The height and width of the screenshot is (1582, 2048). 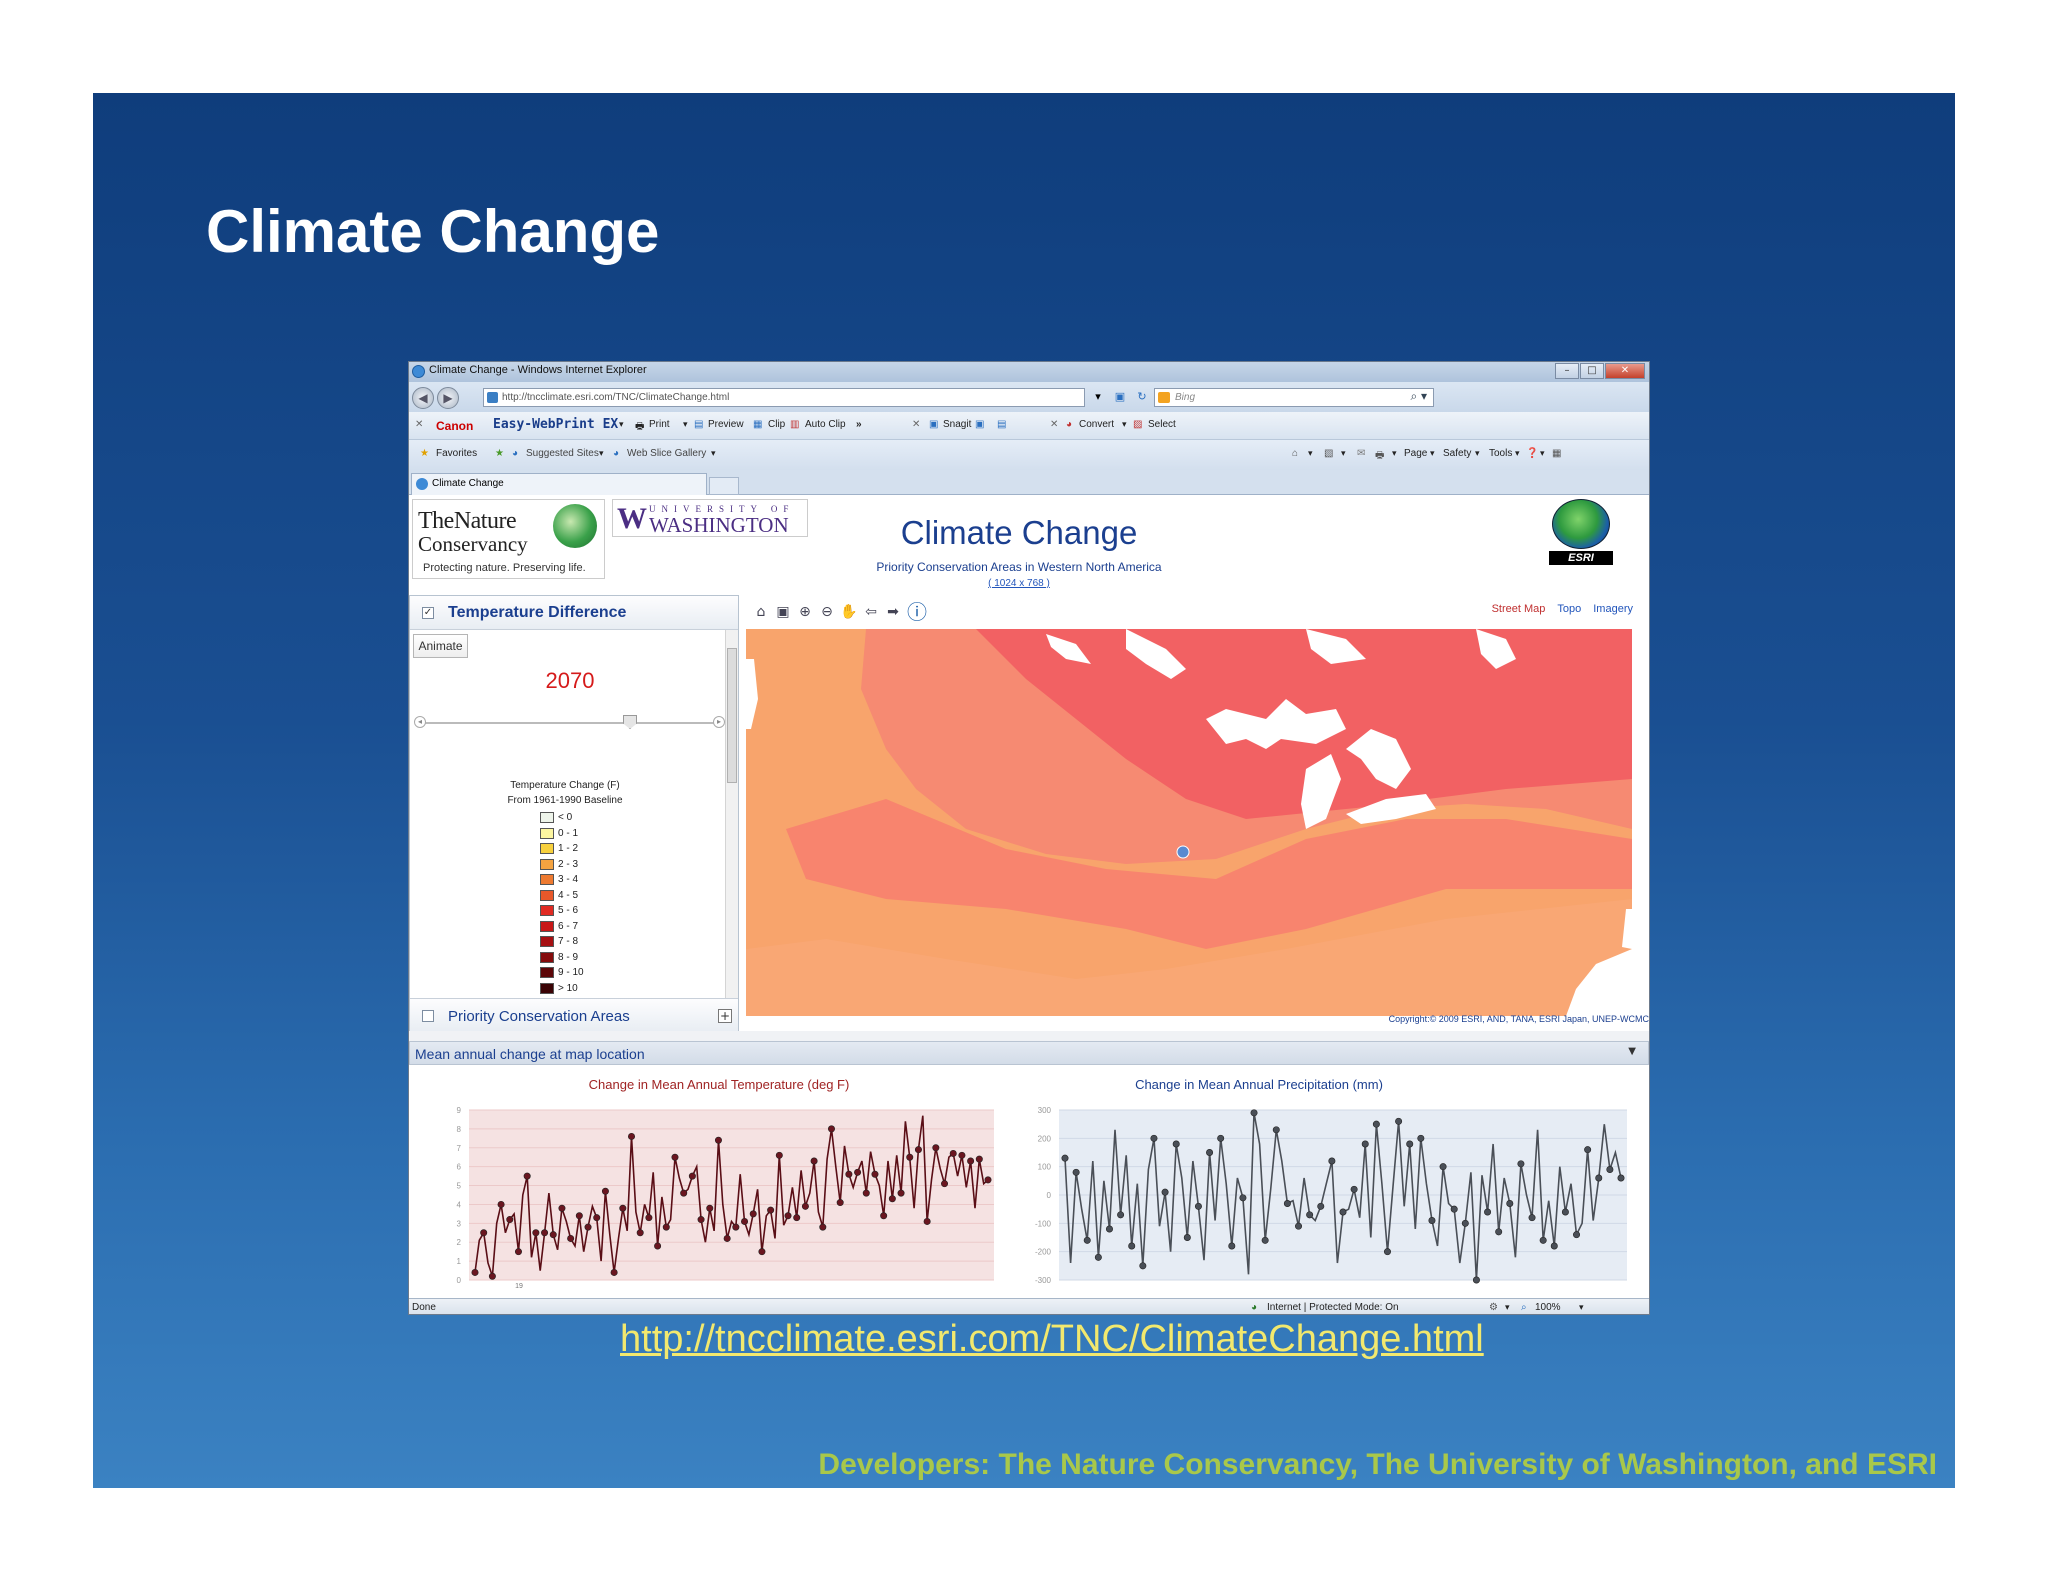 I want to click on collapse-chevron-icon: ▼, so click(x=1632, y=1051).